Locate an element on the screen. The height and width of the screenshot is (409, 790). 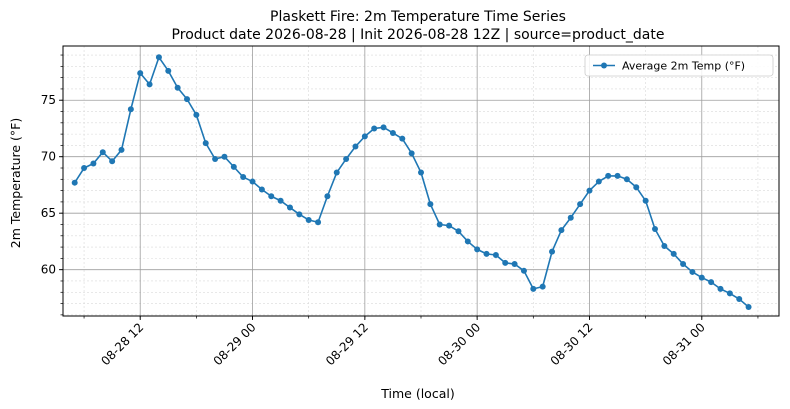
x-axis-label: Time (local) is located at coordinates (417, 393).